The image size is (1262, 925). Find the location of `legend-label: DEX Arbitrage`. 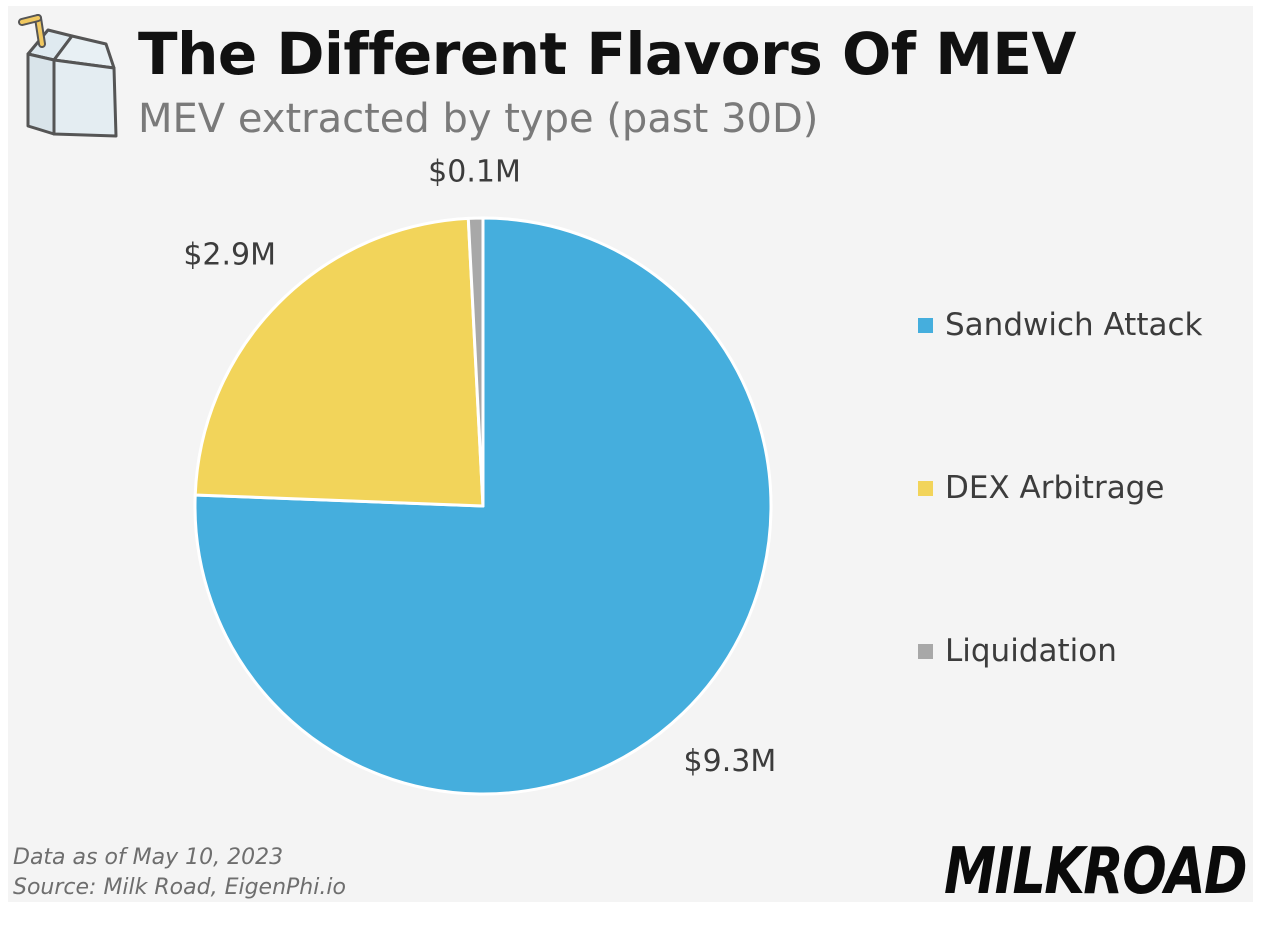

legend-label: DEX Arbitrage is located at coordinates (1055, 488).